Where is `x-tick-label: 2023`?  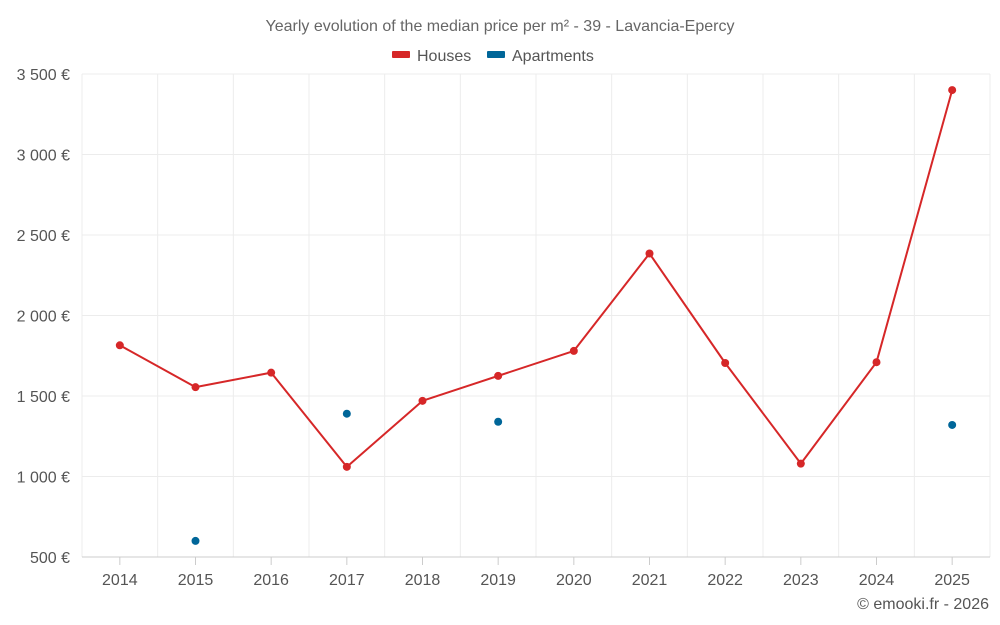 x-tick-label: 2023 is located at coordinates (801, 580).